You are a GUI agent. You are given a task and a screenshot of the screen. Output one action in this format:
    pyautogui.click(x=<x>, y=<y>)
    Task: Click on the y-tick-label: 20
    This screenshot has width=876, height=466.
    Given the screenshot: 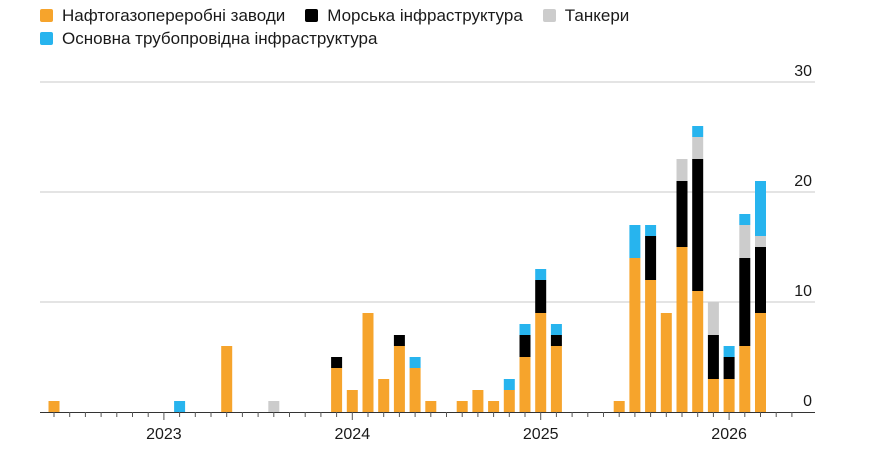 What is the action you would take?
    pyautogui.click(x=803, y=181)
    